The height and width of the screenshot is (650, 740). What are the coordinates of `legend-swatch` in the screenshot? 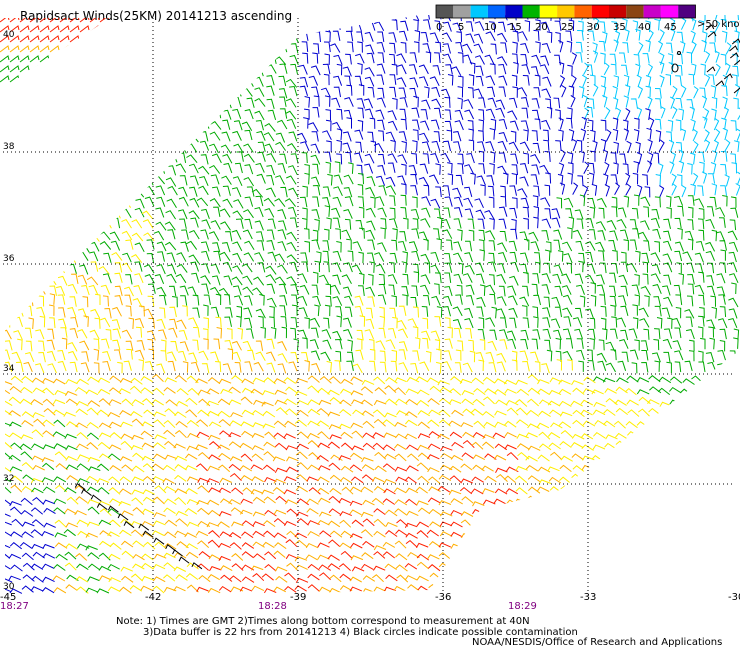 It's located at (566, 11).